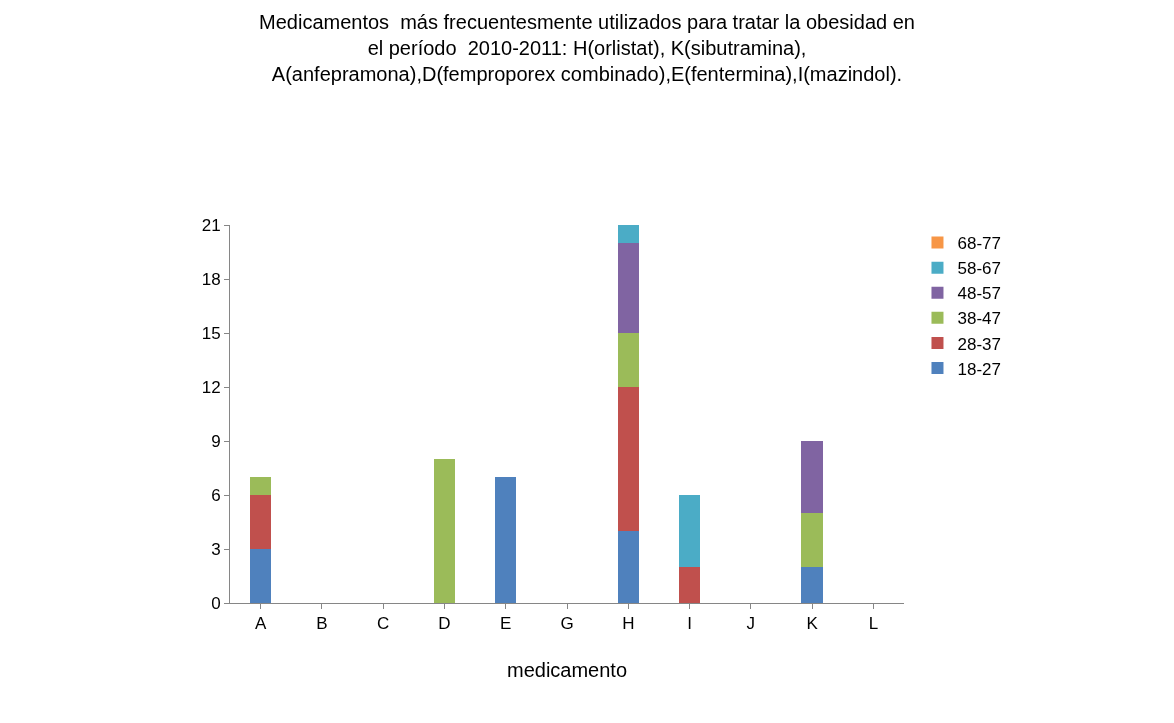 Image resolution: width=1174 pixels, height=723 pixels. What do you see at coordinates (322, 624) in the screenshot?
I see `x-tick-label: B` at bounding box center [322, 624].